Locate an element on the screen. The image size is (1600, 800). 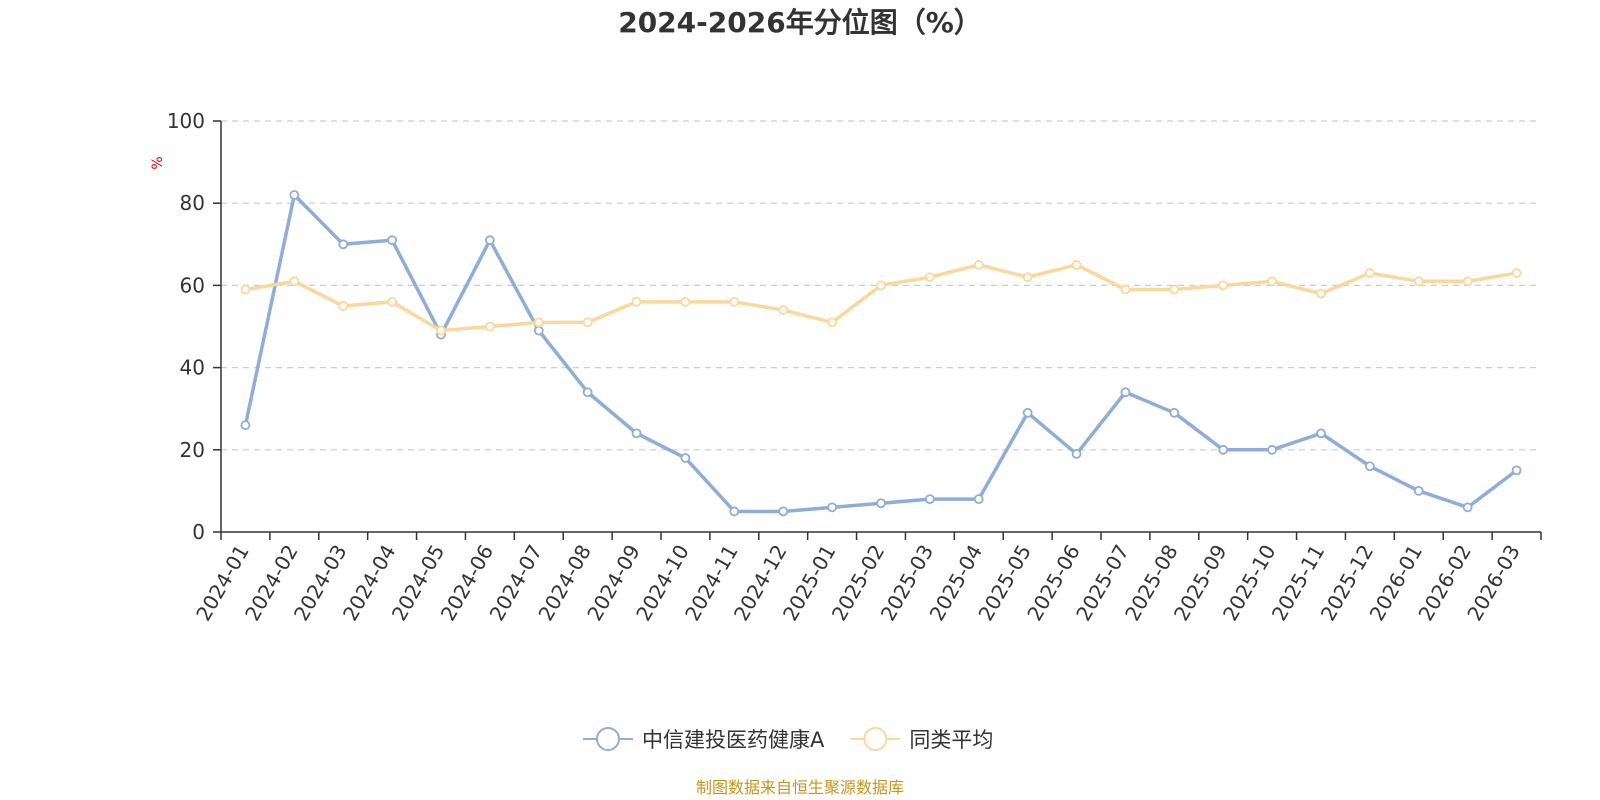
y-tick-label-80: 80 is located at coordinates (192, 203).